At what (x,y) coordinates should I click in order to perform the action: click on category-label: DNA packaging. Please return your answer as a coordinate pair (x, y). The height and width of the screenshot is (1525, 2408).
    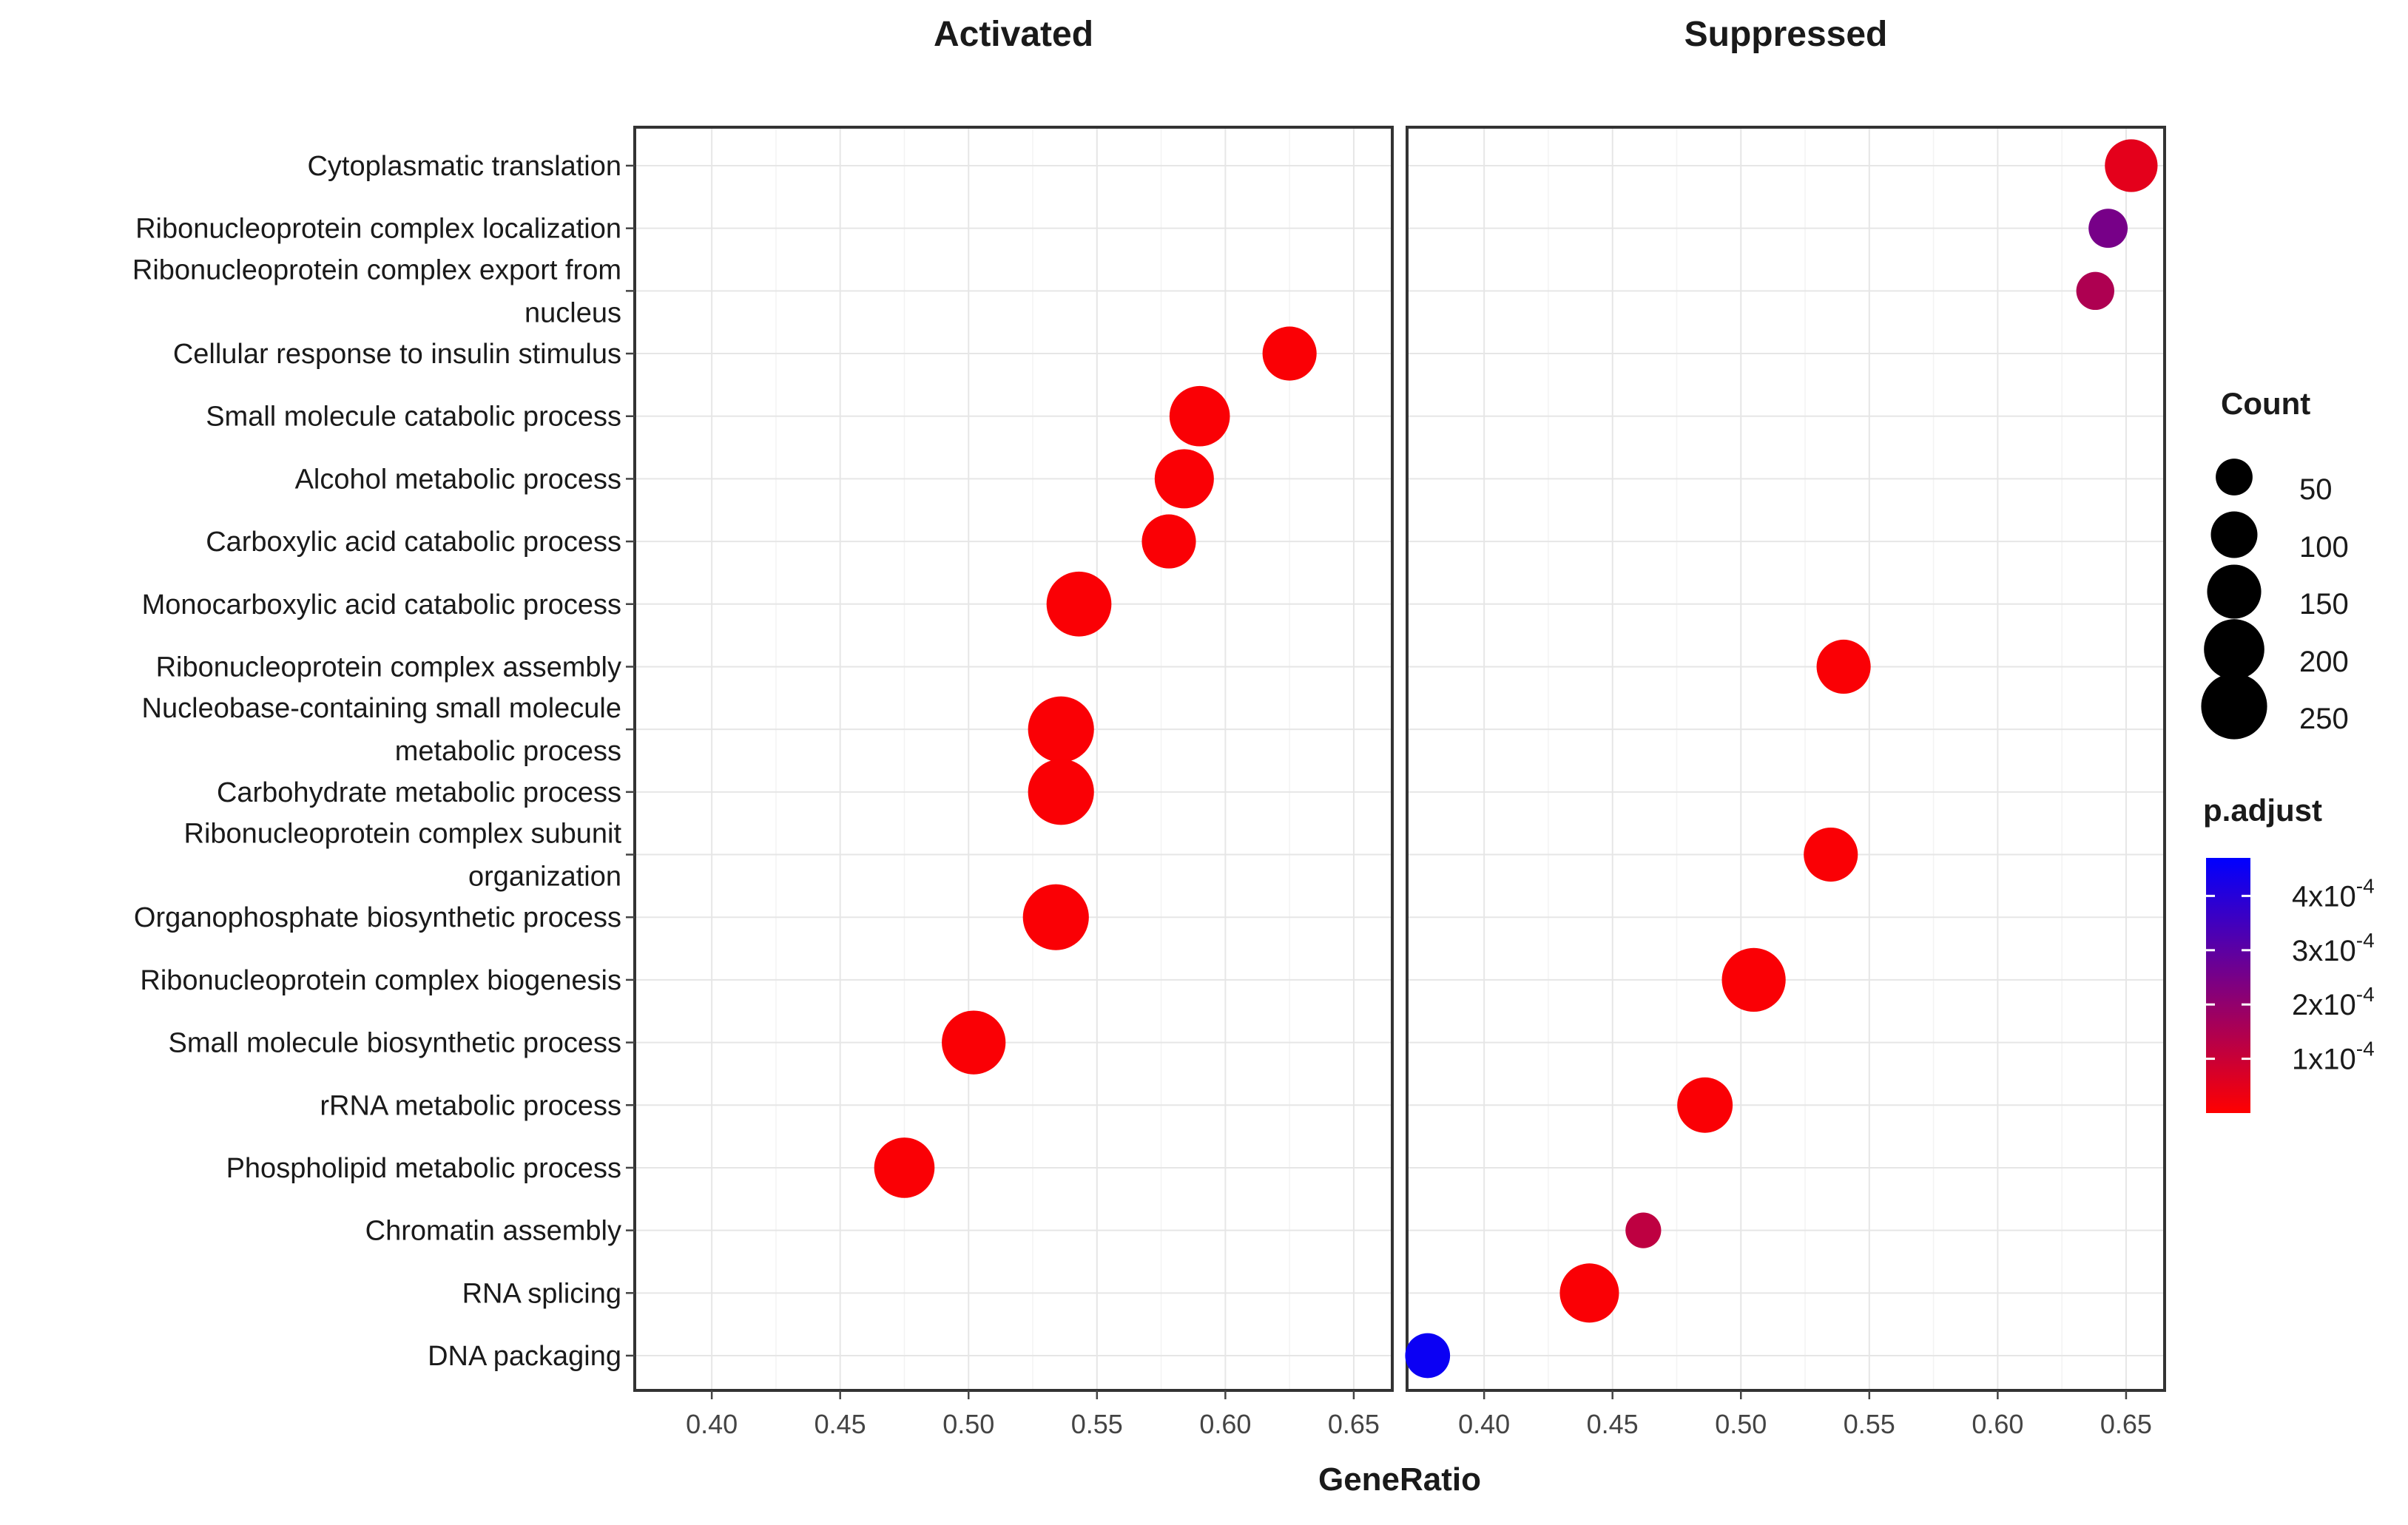
    Looking at the image, I should click on (524, 1356).